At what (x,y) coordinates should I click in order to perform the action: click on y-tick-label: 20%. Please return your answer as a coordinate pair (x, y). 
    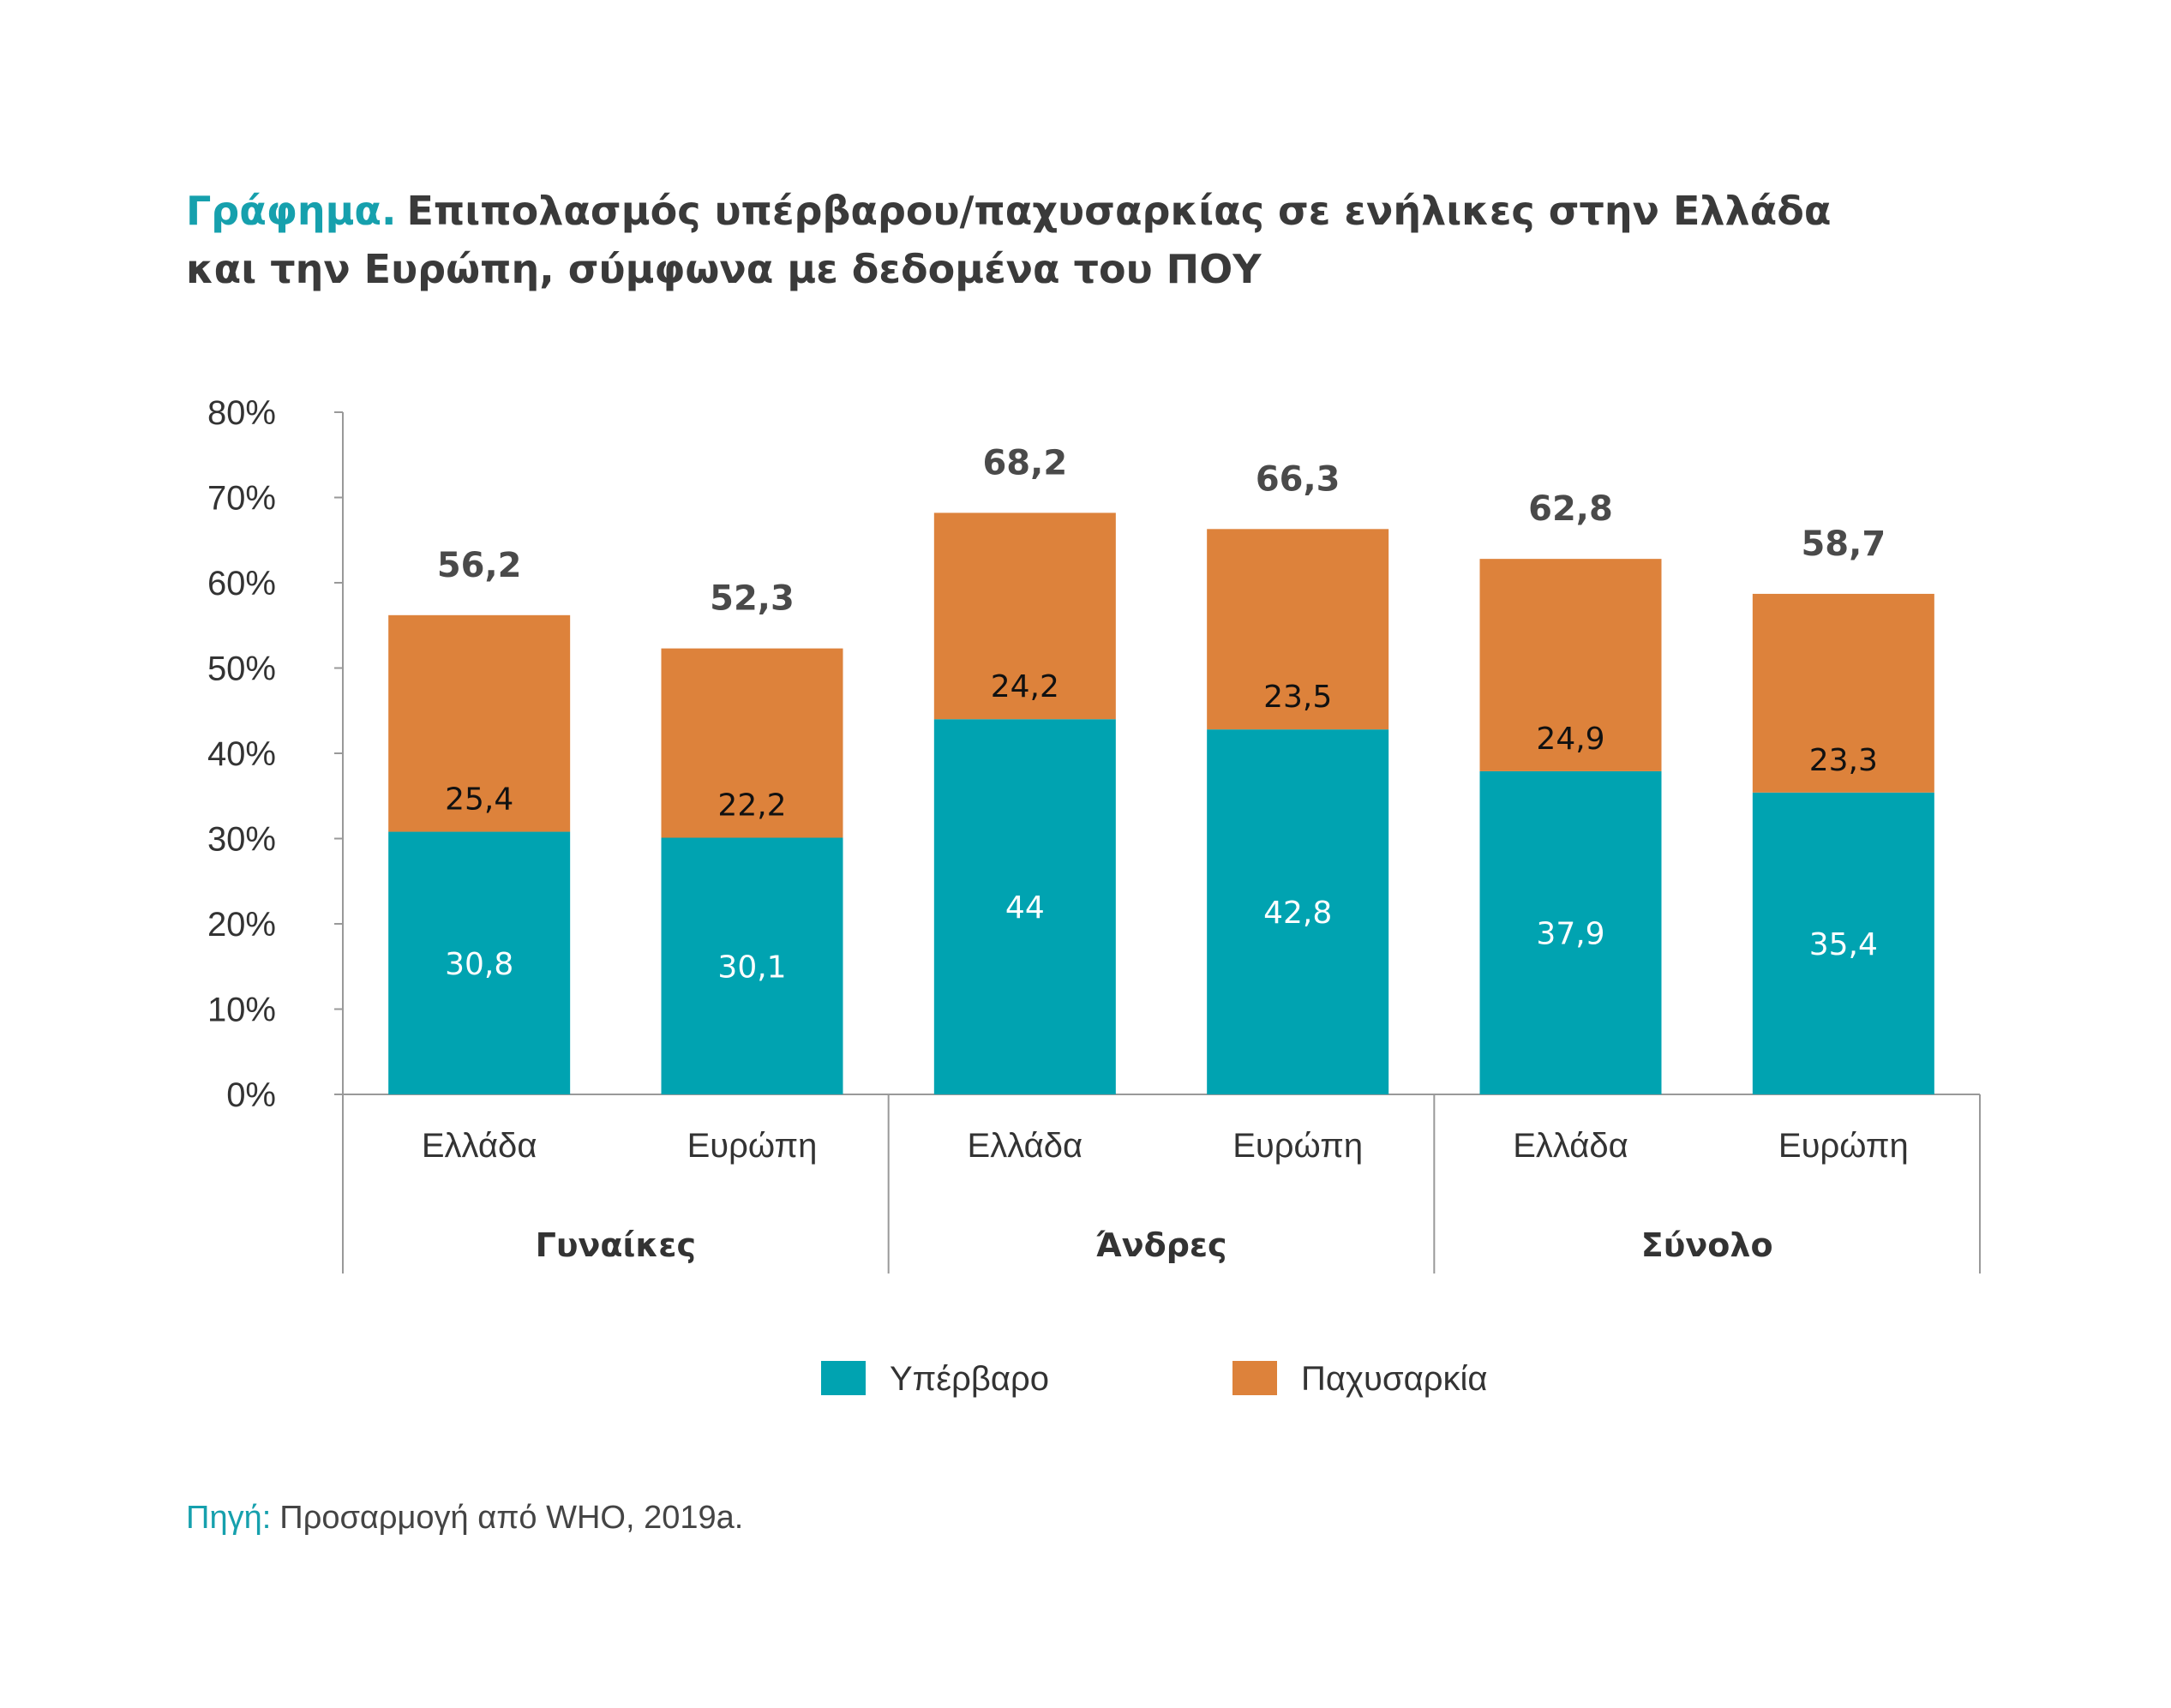
    Looking at the image, I should click on (242, 925).